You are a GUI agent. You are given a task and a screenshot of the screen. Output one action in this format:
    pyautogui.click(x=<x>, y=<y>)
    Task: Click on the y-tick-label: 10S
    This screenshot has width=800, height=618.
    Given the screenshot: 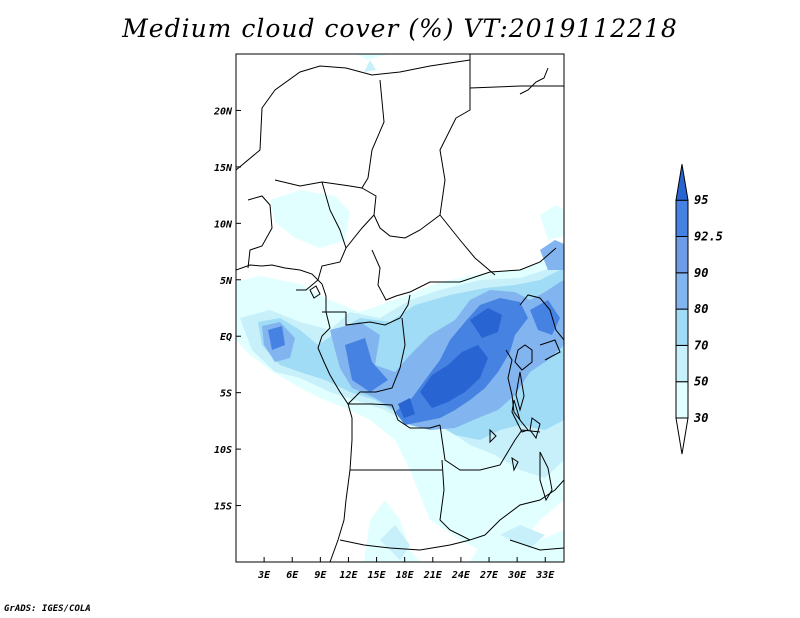 What is the action you would take?
    pyautogui.click(x=223, y=450)
    